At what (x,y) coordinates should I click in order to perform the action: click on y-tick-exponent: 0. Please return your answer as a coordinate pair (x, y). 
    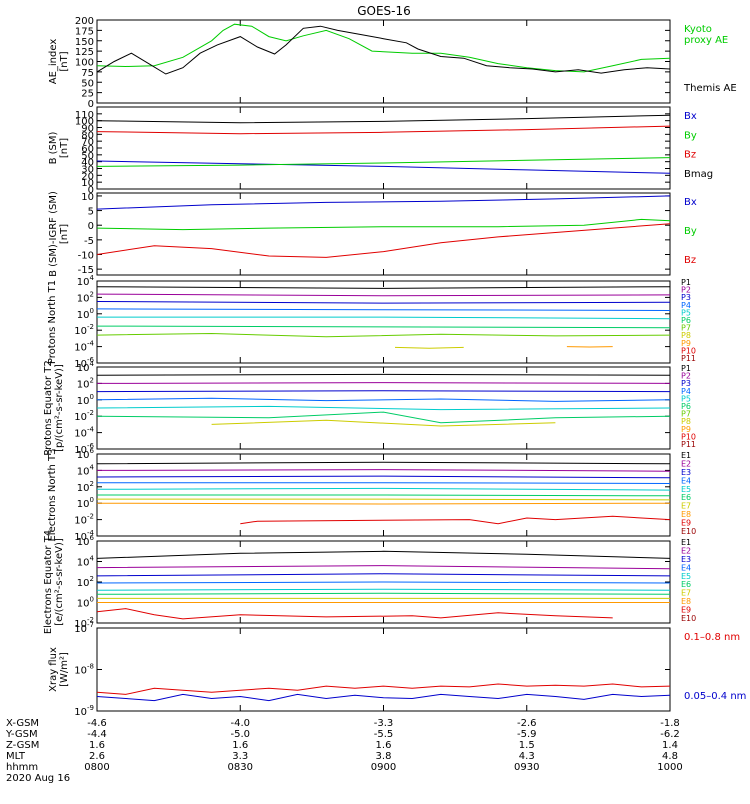
    Looking at the image, I should click on (92, 600).